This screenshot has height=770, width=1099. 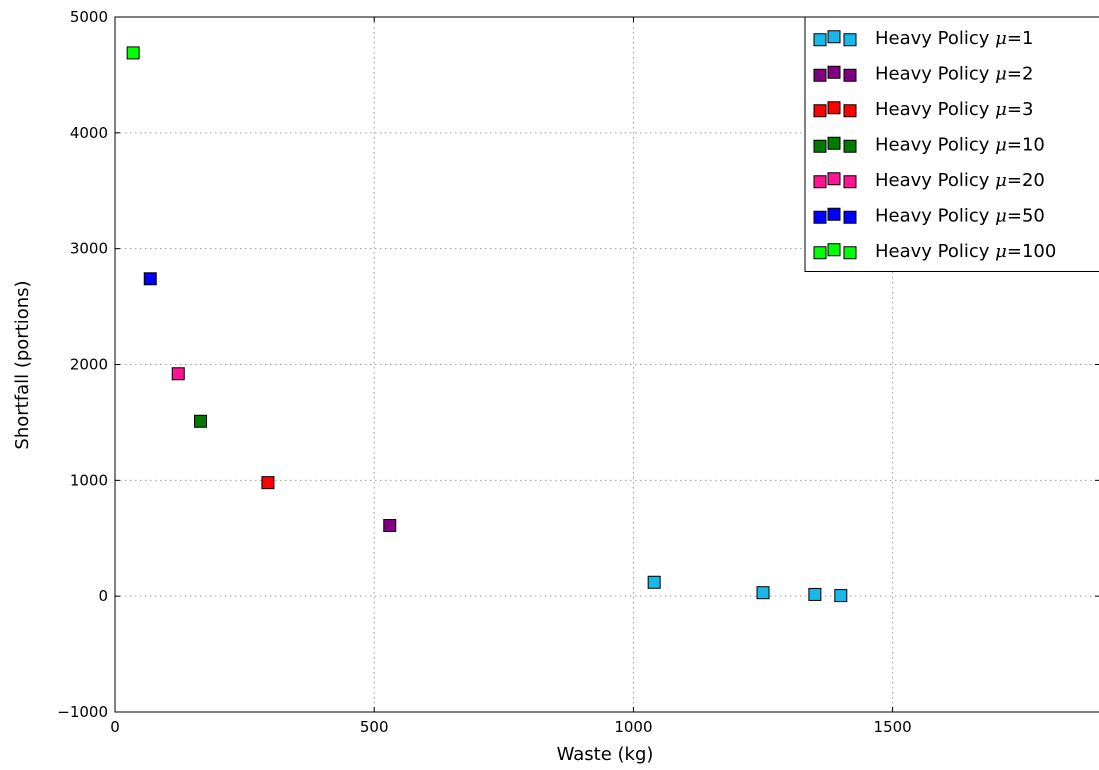 I want to click on x-axis-title: Waste (kg), so click(x=605, y=754).